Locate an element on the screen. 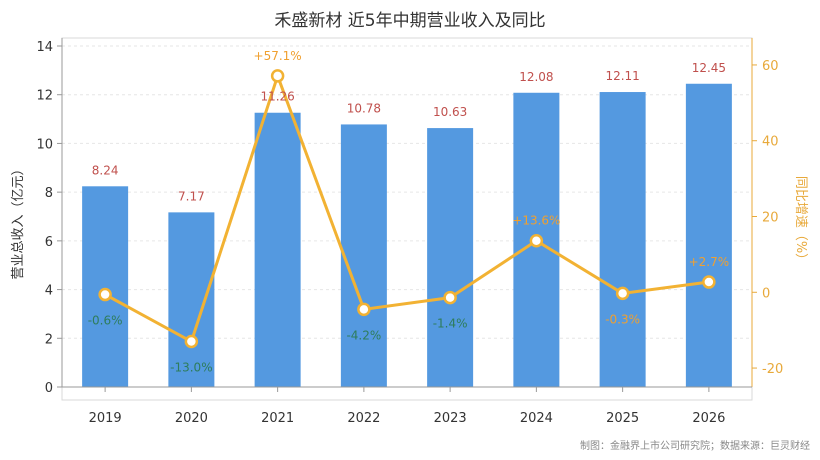  y2-tick-label: 0 is located at coordinates (766, 293).